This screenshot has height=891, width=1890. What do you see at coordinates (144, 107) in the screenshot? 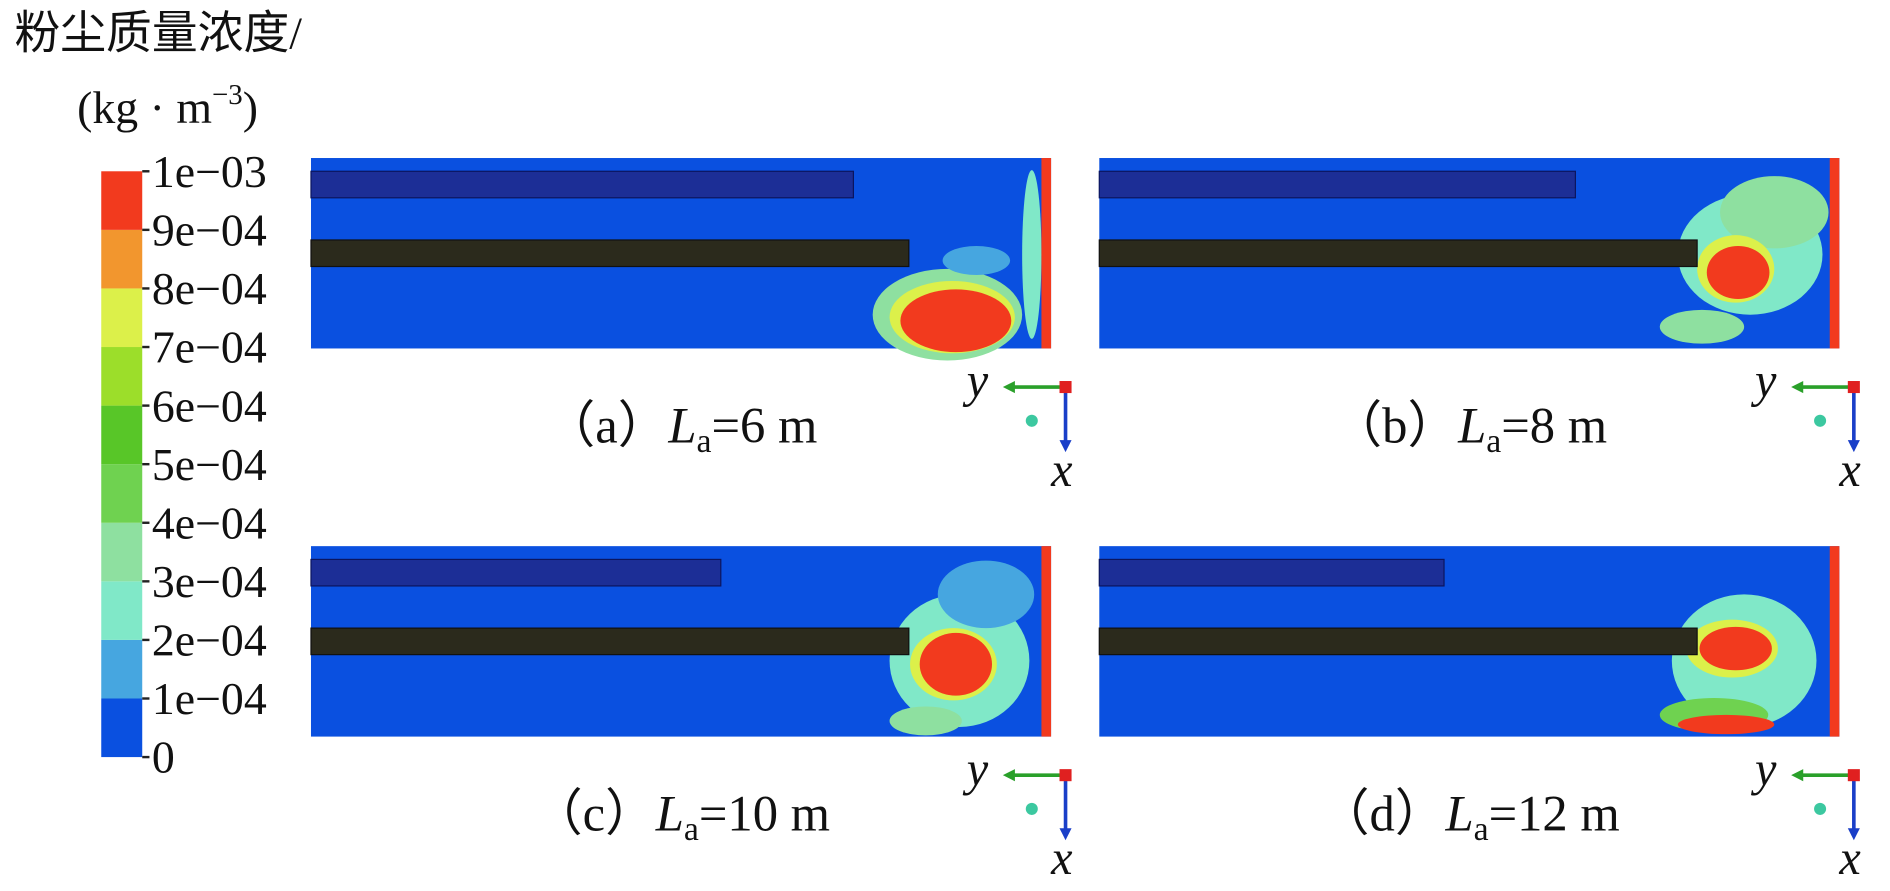
I see `unit-text: (kg · m` at bounding box center [144, 107].